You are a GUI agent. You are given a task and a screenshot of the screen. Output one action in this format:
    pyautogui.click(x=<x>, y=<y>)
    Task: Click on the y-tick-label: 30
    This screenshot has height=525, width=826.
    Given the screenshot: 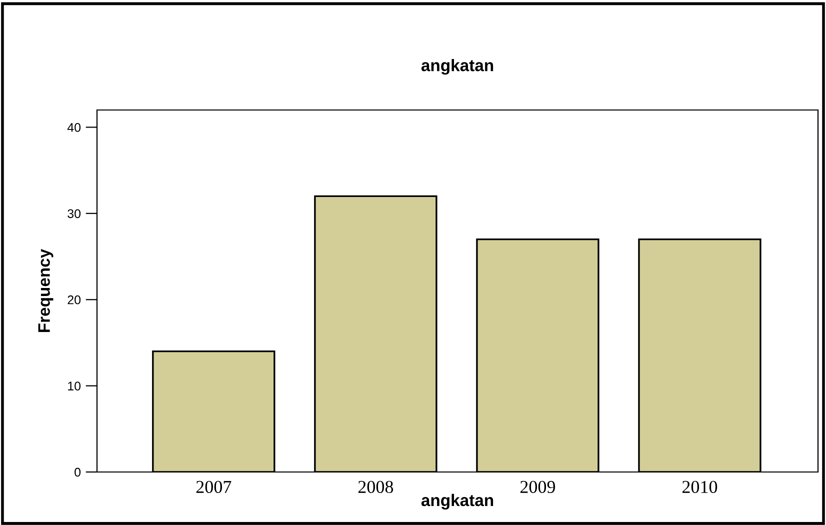 What is the action you would take?
    pyautogui.click(x=74, y=213)
    